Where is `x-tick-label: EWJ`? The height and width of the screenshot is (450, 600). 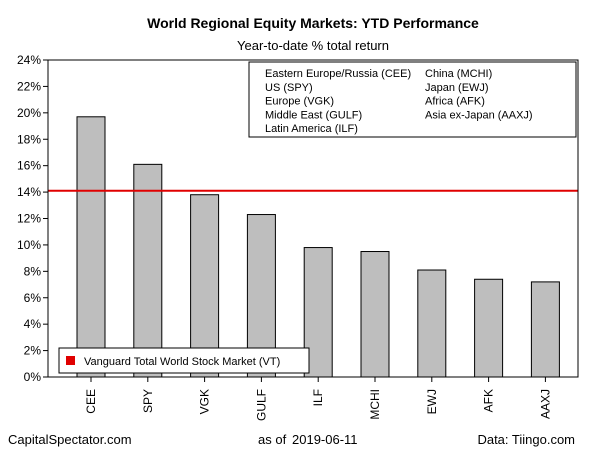 x-tick-label: EWJ is located at coordinates (432, 401).